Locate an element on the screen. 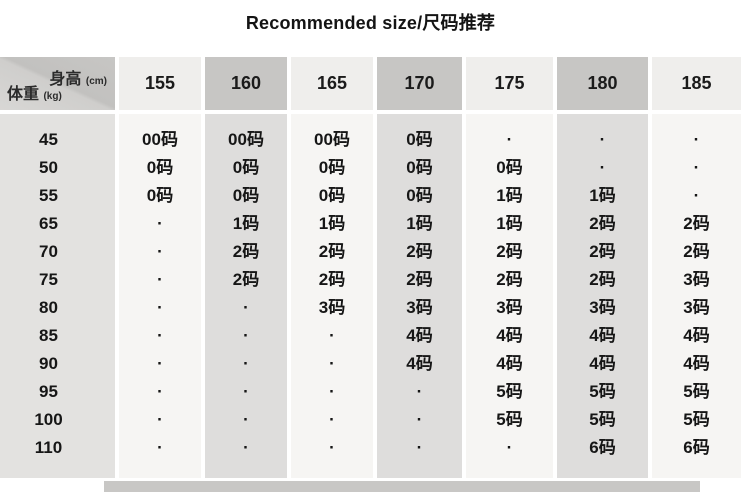 This screenshot has height=500, width=741. height-header-175: 175 is located at coordinates (509, 83).